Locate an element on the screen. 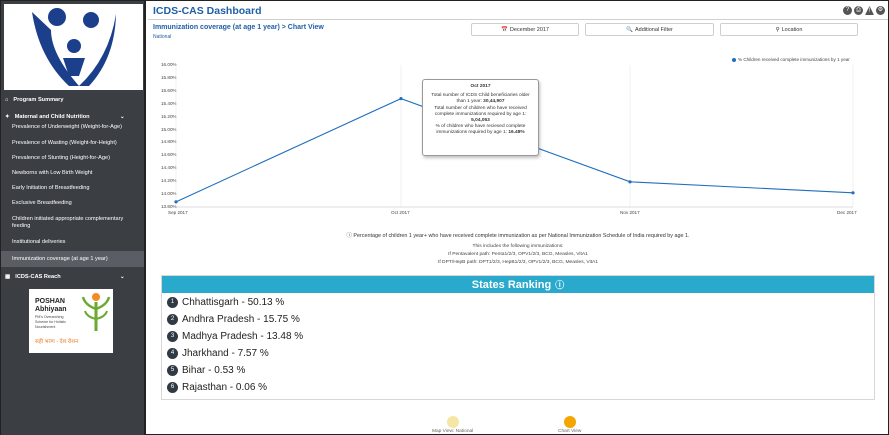  top-icons: ? ⎙ ! ⚙ is located at coordinates (864, 10).